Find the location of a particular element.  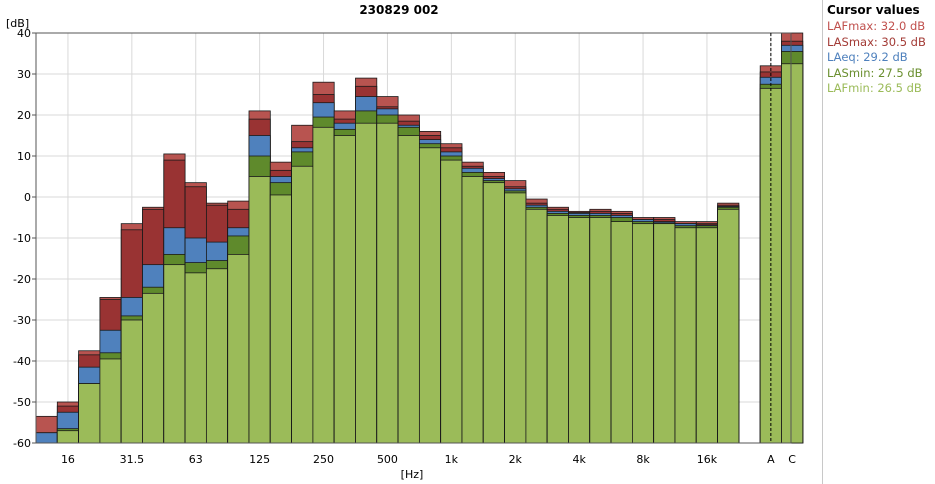

y-tick-label: 40 is located at coordinates (24, 33).